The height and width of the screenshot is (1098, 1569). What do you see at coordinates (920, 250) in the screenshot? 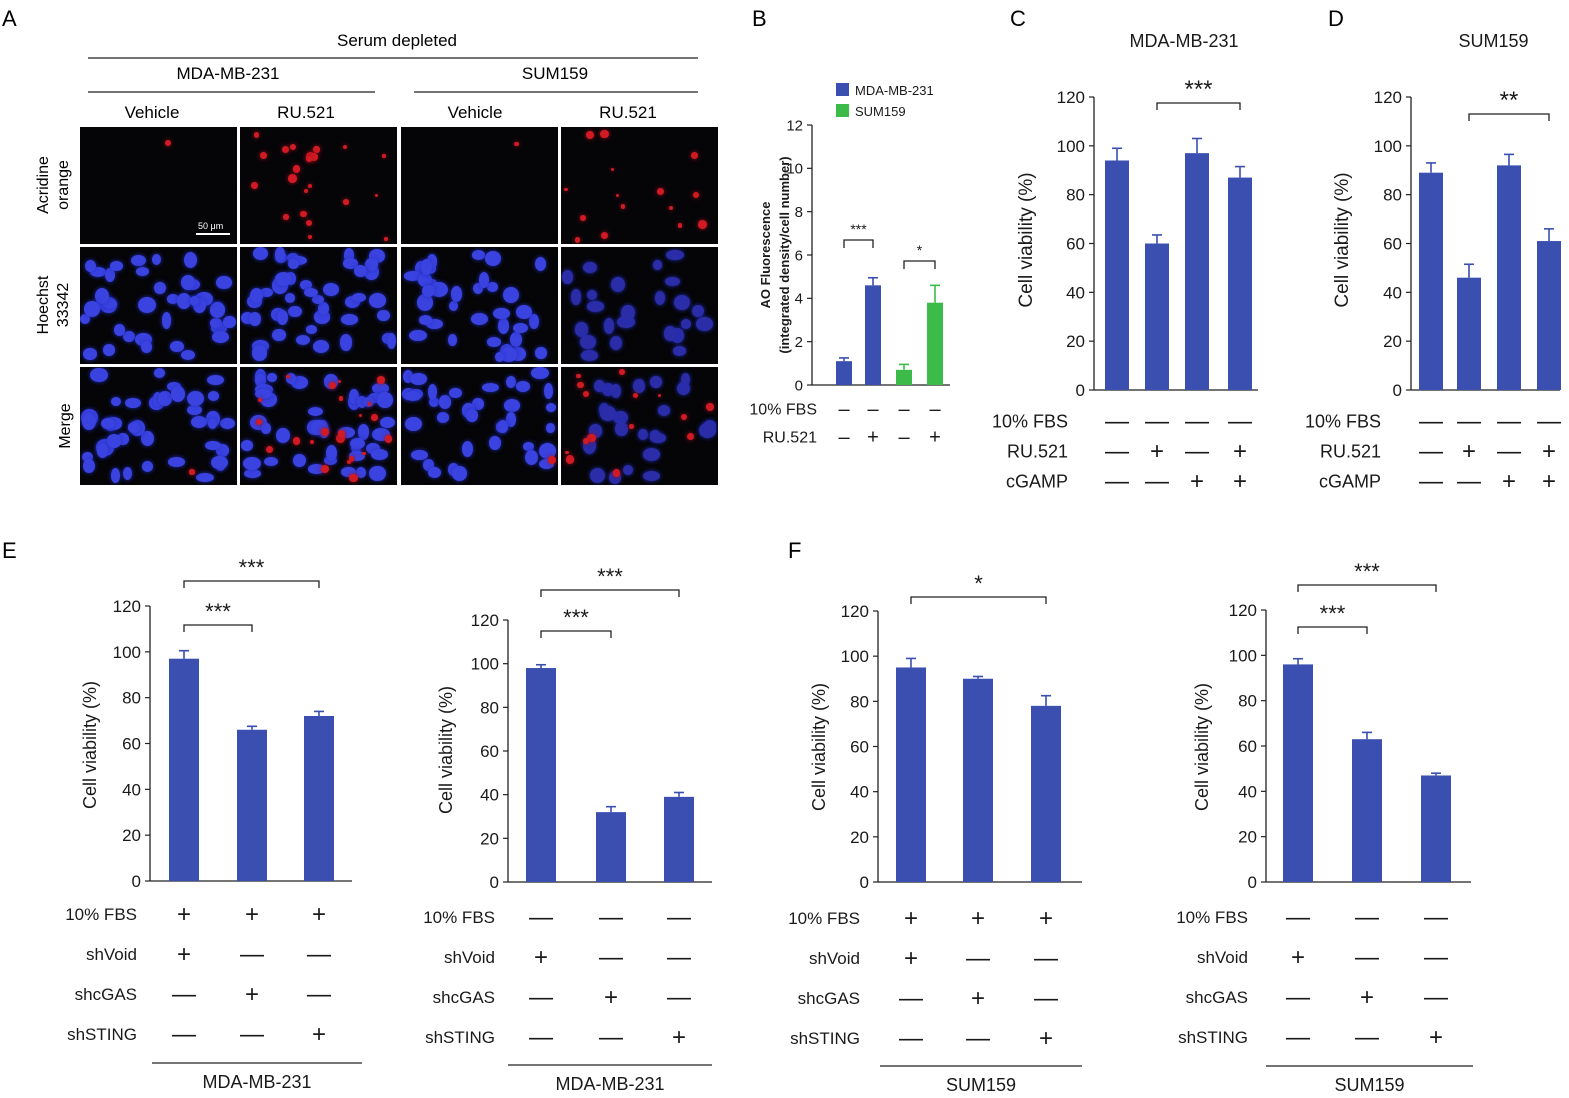
I see `significance-label: *` at bounding box center [920, 250].